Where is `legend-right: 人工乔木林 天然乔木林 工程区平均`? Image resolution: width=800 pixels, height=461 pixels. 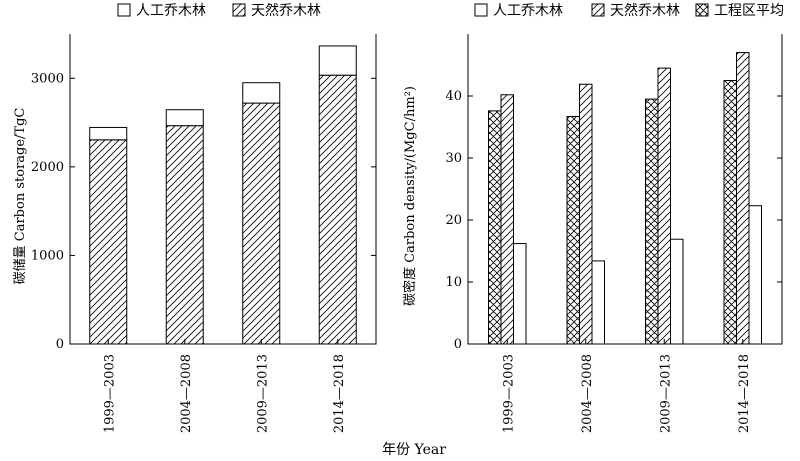 legend-right: 人工乔木林 天然乔木林 工程区平均 is located at coordinates (629, 10).